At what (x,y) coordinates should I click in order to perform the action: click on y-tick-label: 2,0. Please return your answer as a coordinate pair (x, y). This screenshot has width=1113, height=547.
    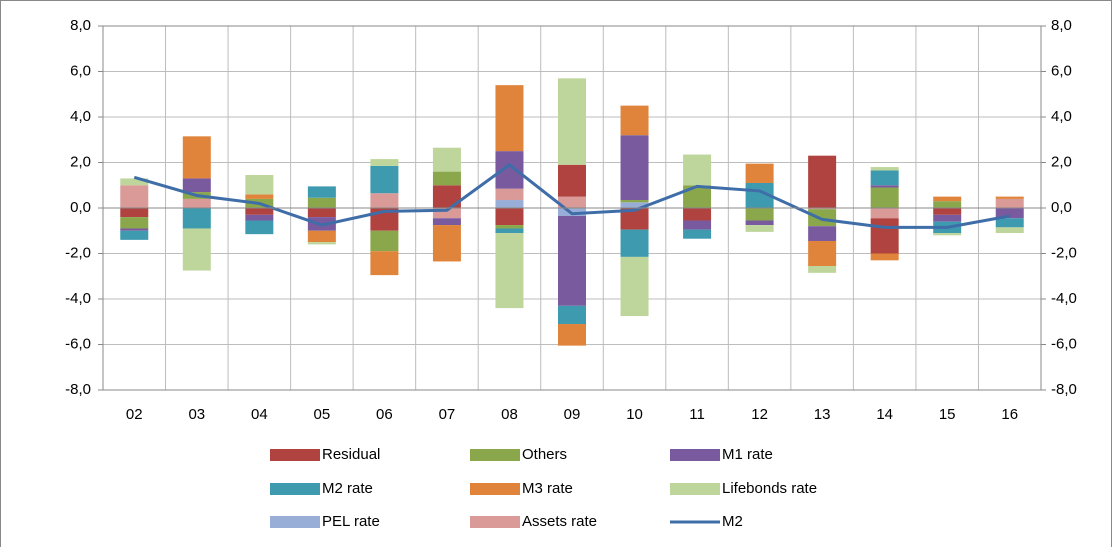
    Looking at the image, I should click on (80, 161).